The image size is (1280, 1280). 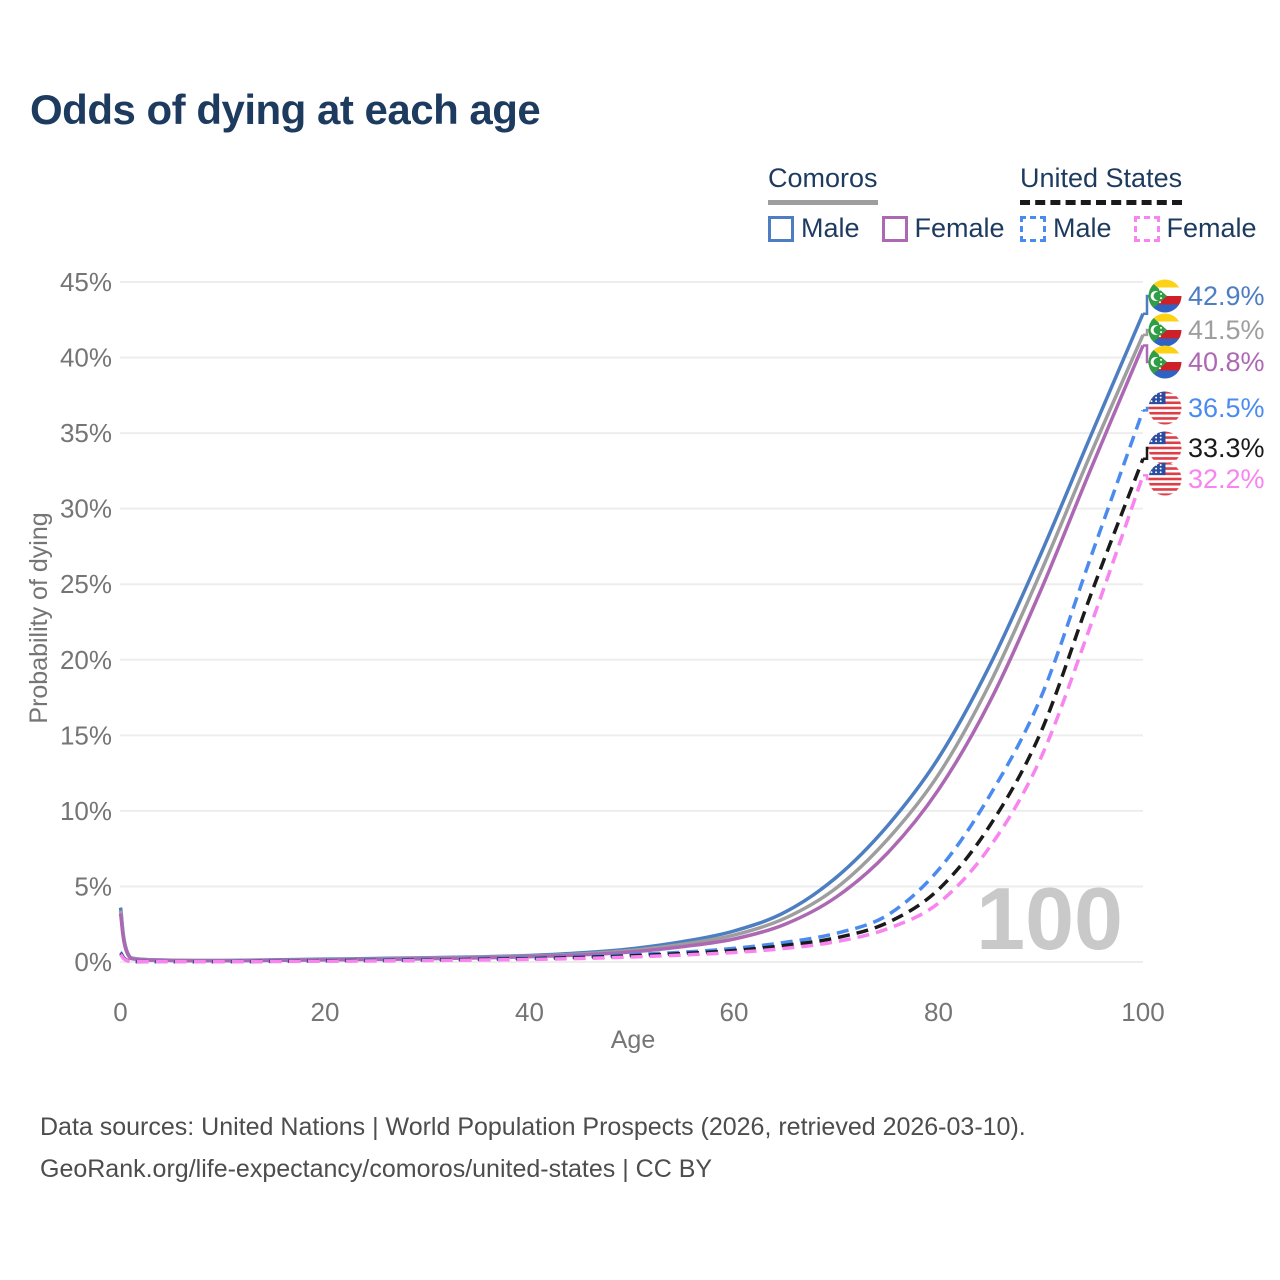 I want to click on end-label-comoros-male: 42.9%, so click(x=1206, y=296).